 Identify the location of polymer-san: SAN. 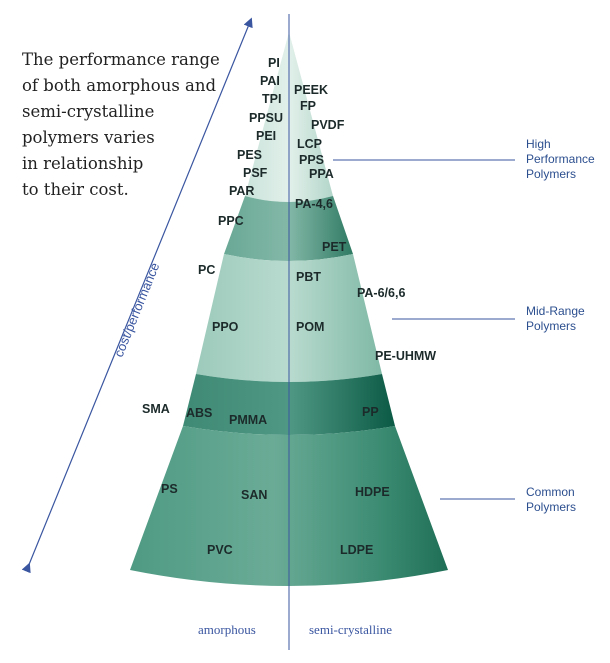
(254, 495).